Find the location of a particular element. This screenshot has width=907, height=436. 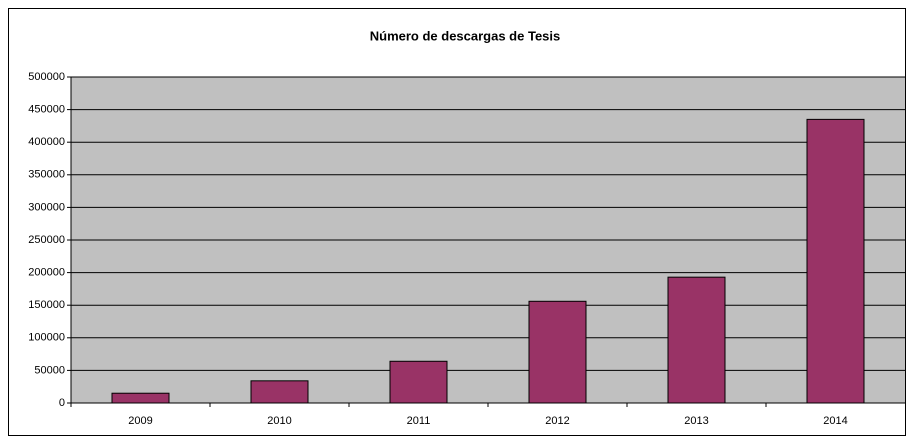

y-tick-label: 450000 is located at coordinates (46, 110).